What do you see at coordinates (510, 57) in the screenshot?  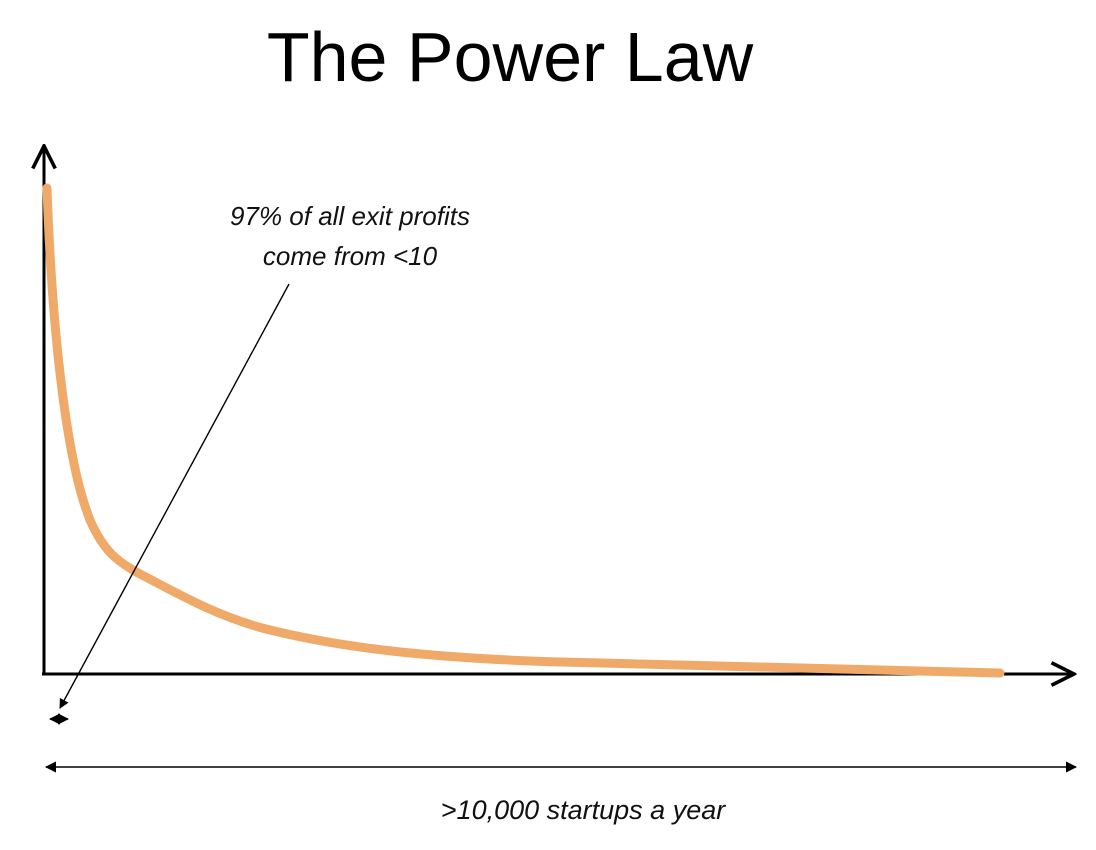 I see `slide-title: The Power Law` at bounding box center [510, 57].